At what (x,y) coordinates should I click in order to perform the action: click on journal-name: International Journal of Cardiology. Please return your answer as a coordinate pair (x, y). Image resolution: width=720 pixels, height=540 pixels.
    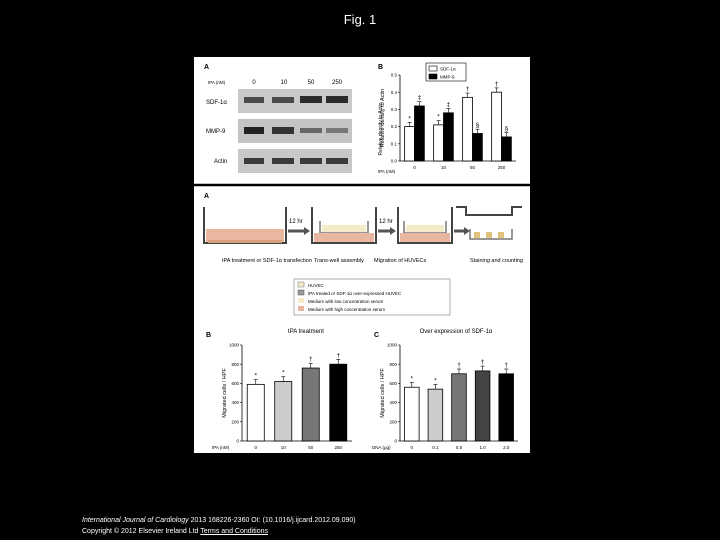
    Looking at the image, I should click on (135, 520).